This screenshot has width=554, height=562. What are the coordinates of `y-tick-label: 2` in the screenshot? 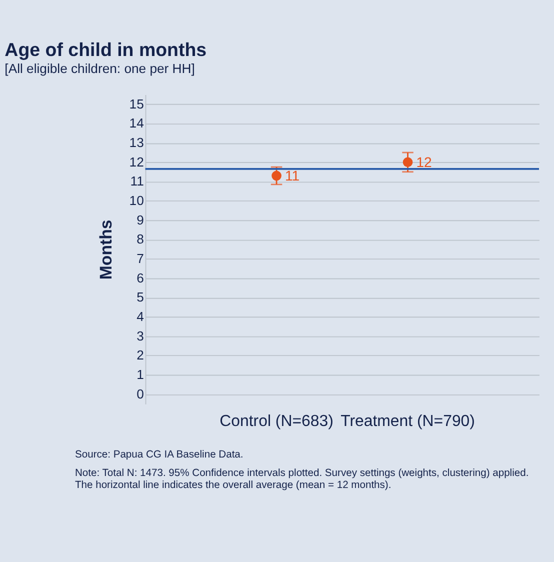 It's located at (140, 355).